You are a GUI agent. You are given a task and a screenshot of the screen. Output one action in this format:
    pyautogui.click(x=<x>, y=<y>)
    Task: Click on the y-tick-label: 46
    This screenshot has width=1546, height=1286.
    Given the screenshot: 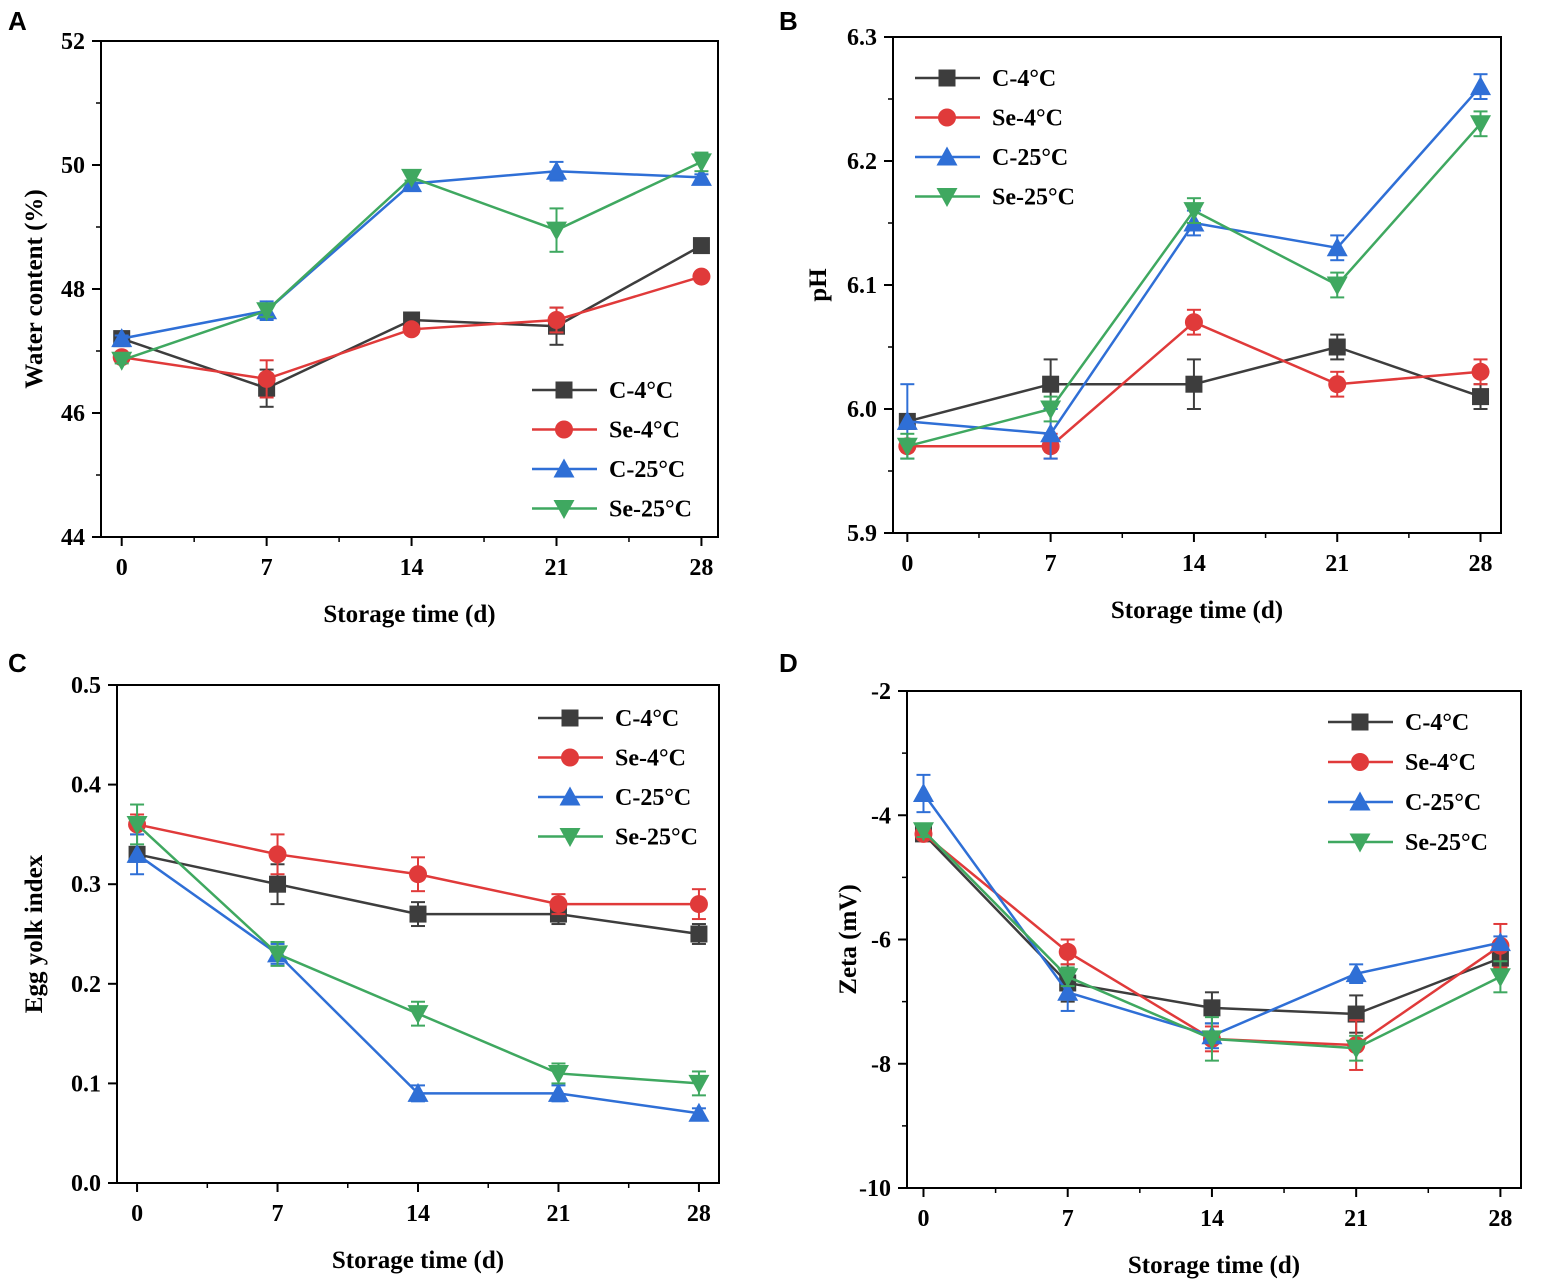 What is the action you would take?
    pyautogui.click(x=73, y=414)
    